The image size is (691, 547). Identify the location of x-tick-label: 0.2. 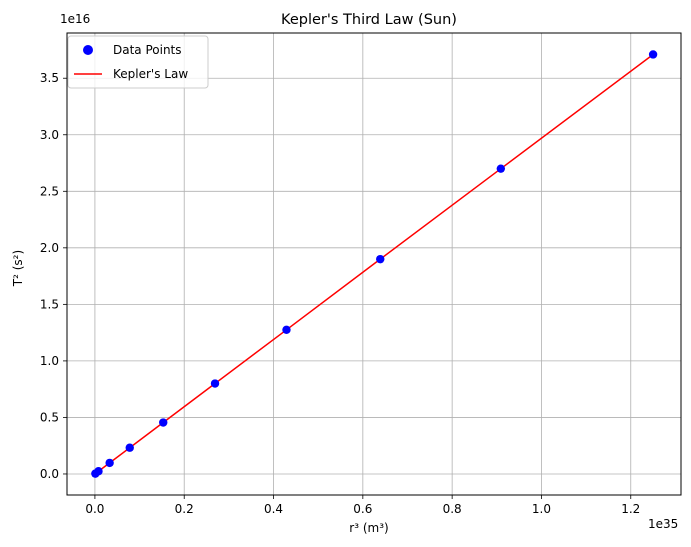
(184, 509).